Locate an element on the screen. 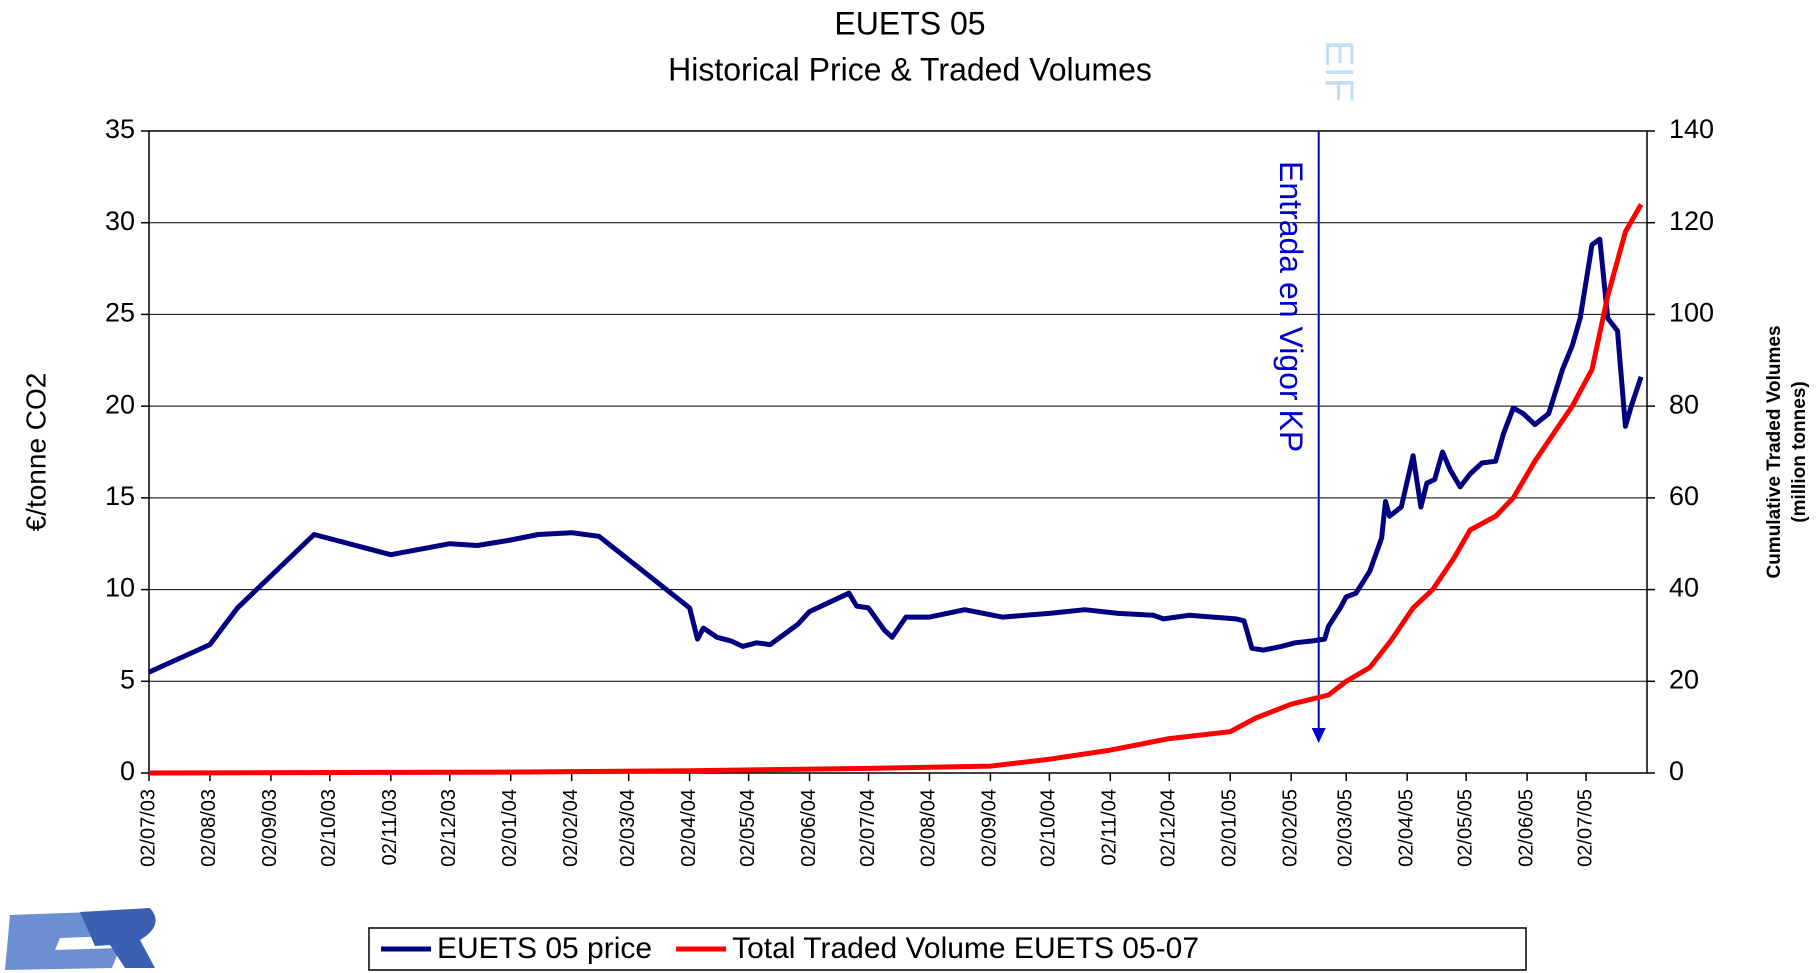 The height and width of the screenshot is (973, 1820). chart-title: EUETS 05 is located at coordinates (909, 23).